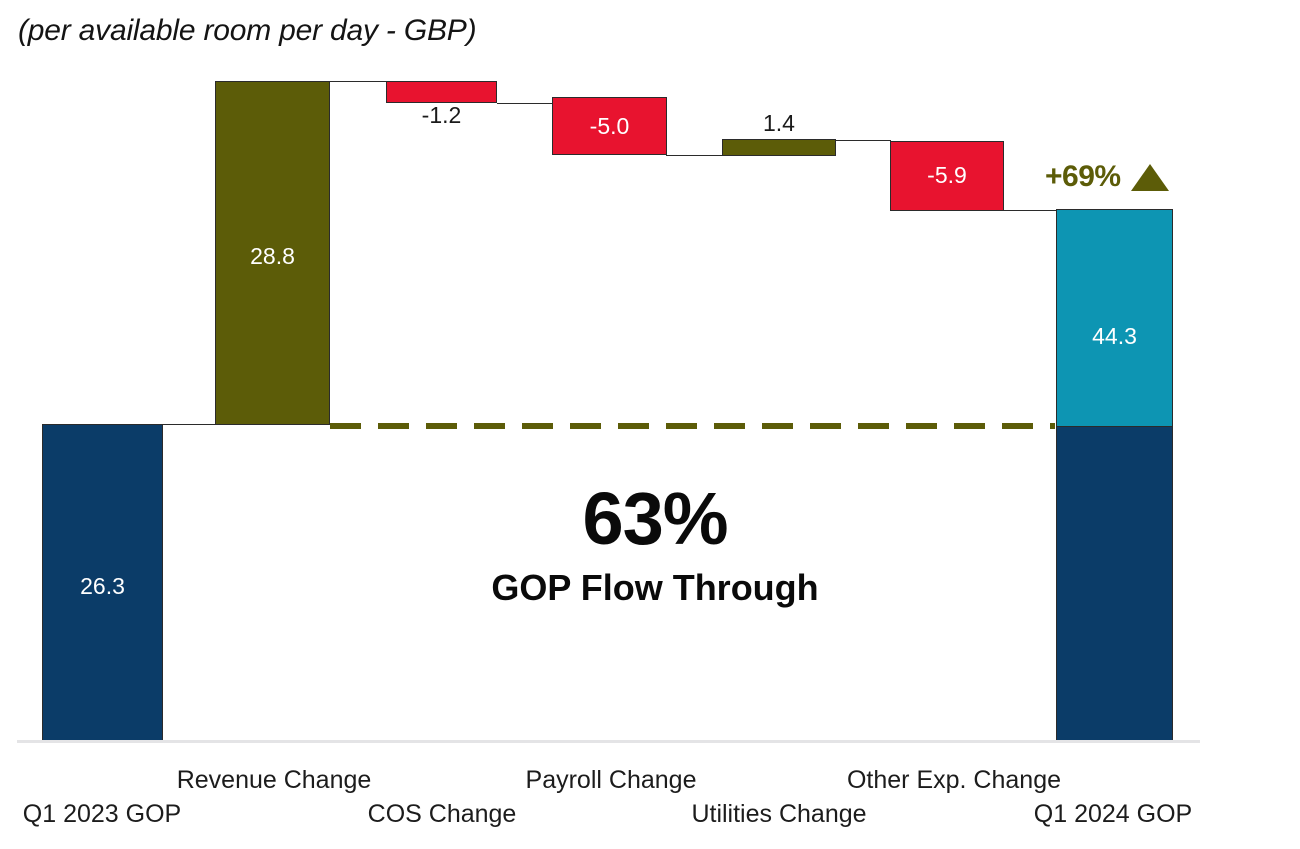  I want to click on bar-q1-2024-gop-upper, so click(1114, 318).